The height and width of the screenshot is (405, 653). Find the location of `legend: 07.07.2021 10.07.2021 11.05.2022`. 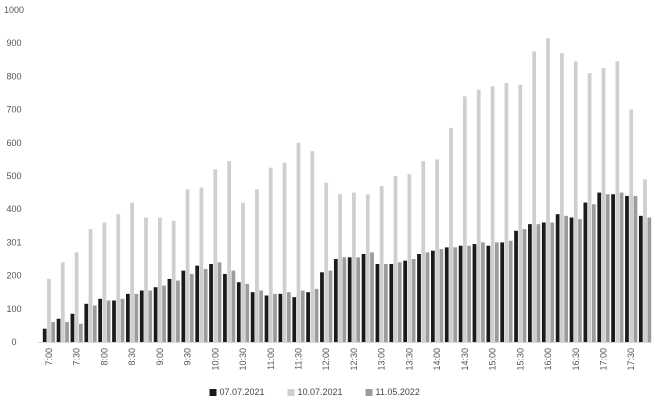

legend: 07.07.2021 10.07.2021 11.05.2022 is located at coordinates (314, 392).